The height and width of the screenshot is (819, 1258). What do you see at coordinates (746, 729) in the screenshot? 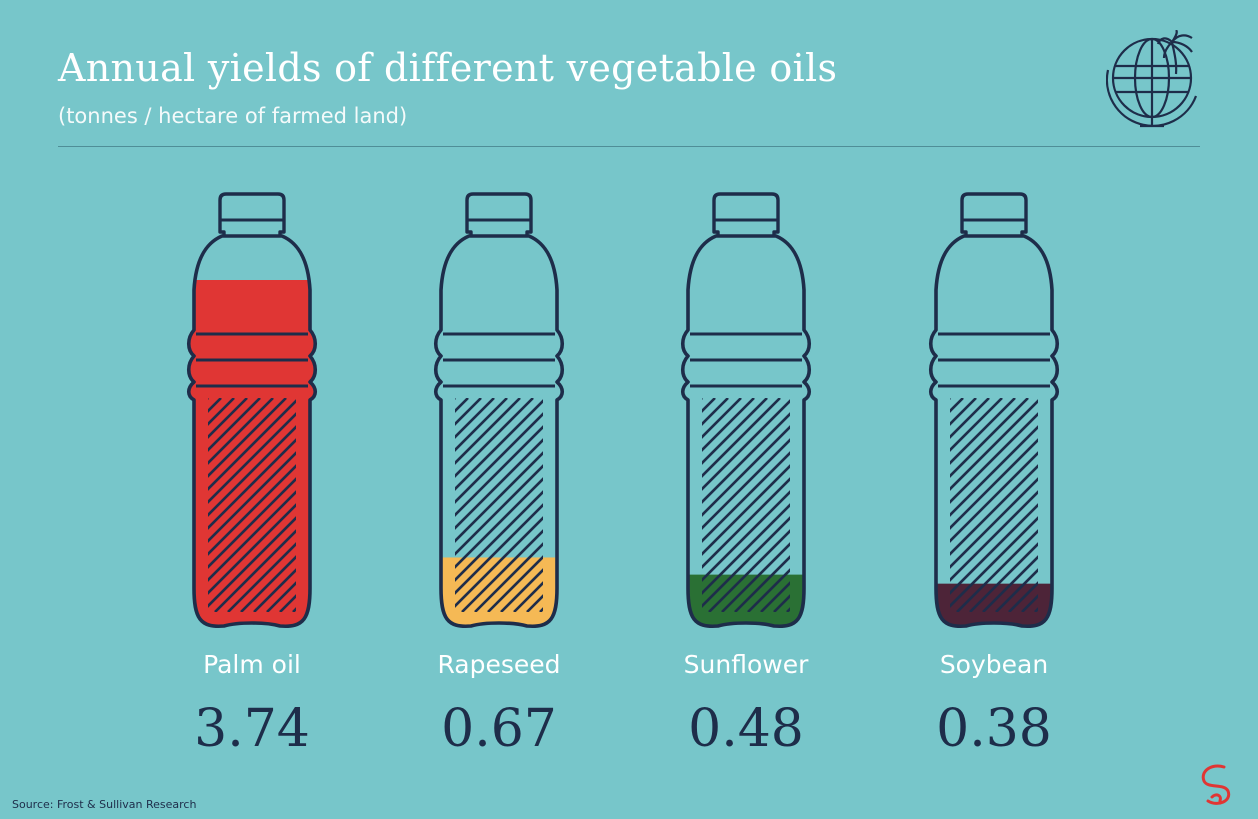
I see `value-label: 0.48` at bounding box center [746, 729].